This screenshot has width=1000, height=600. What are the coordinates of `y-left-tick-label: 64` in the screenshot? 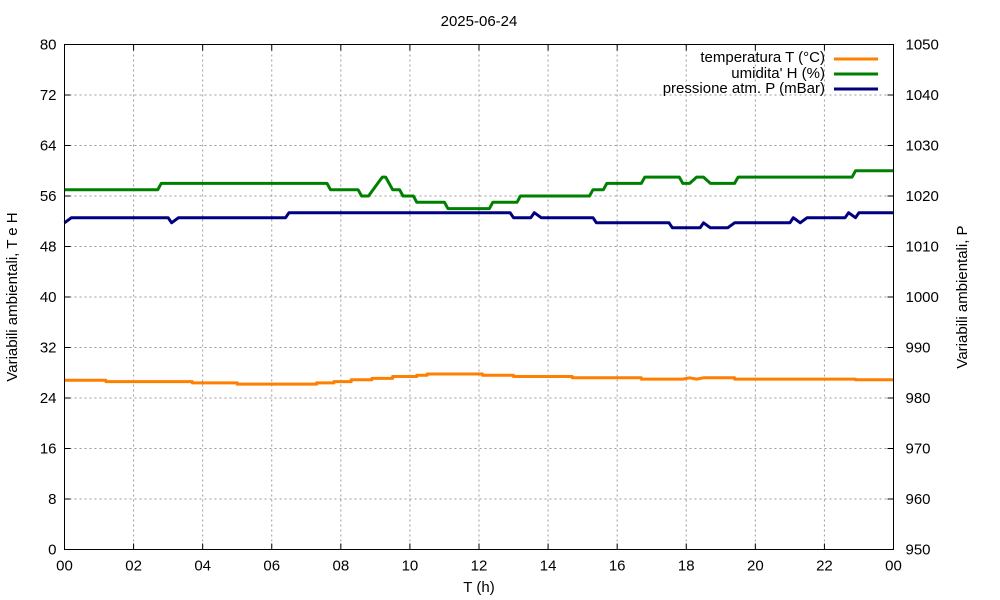 It's located at (48, 146).